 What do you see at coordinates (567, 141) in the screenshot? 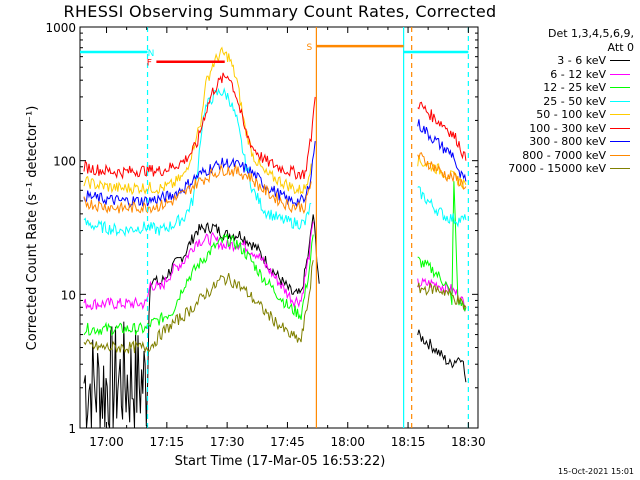
I see `legend-entry-label: 300 - 800 keV` at bounding box center [567, 141].